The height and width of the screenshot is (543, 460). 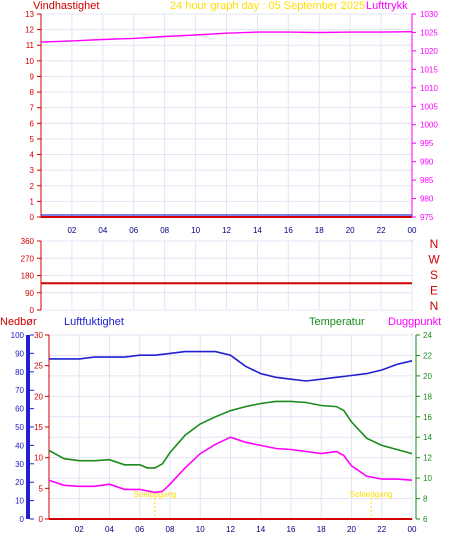 I want to click on hour-tick-label-top: 18, so click(x=319, y=230).